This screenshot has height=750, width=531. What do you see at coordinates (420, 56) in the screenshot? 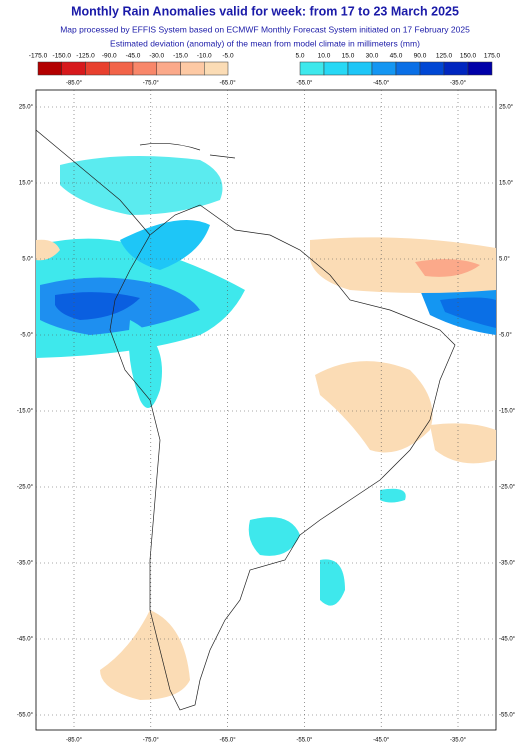
I see `legend-label: 90.0` at bounding box center [420, 56].